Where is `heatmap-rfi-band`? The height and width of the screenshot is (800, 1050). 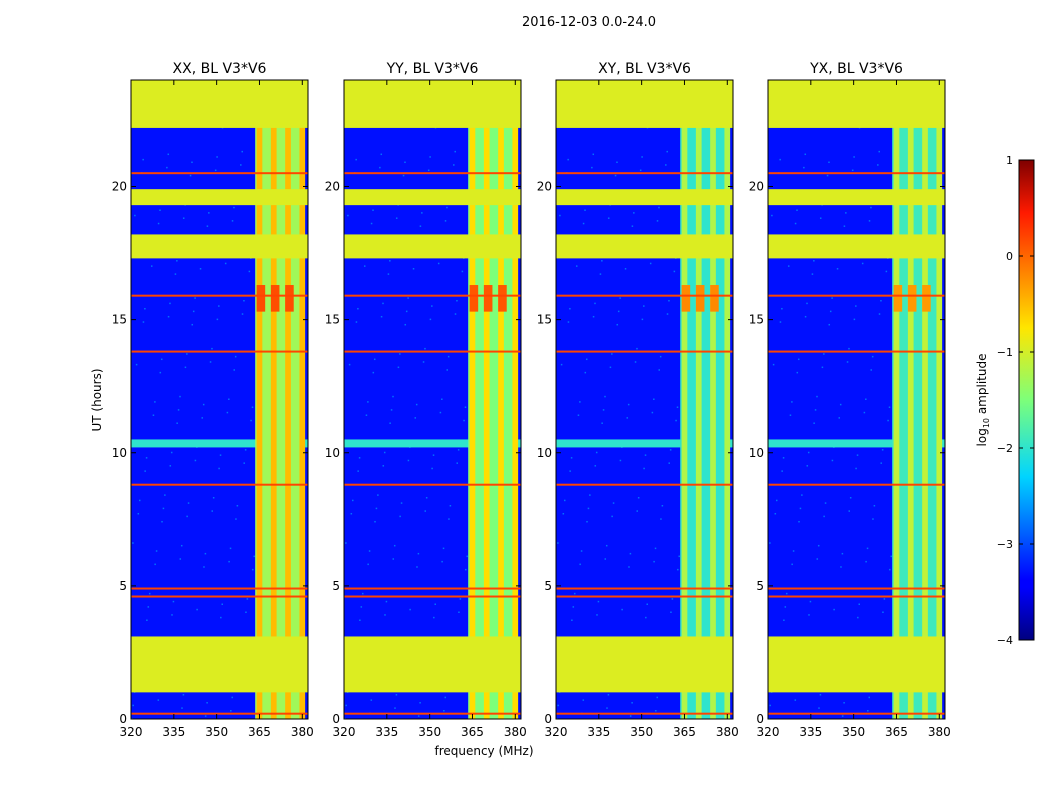 heatmap-rfi-band is located at coordinates (916, 399).